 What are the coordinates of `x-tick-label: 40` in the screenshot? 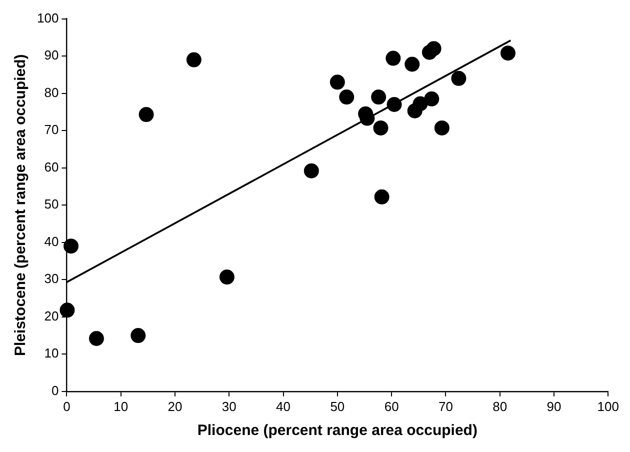 It's located at (283, 406).